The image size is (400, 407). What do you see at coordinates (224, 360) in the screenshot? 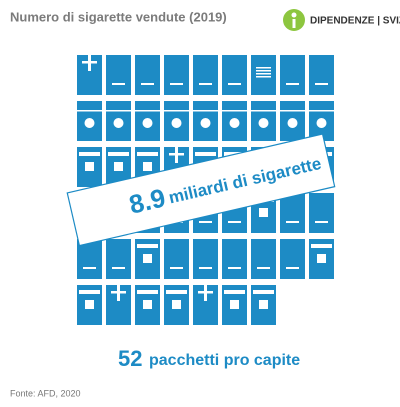
I see `count-text: pacchetti pro capite` at bounding box center [224, 360].